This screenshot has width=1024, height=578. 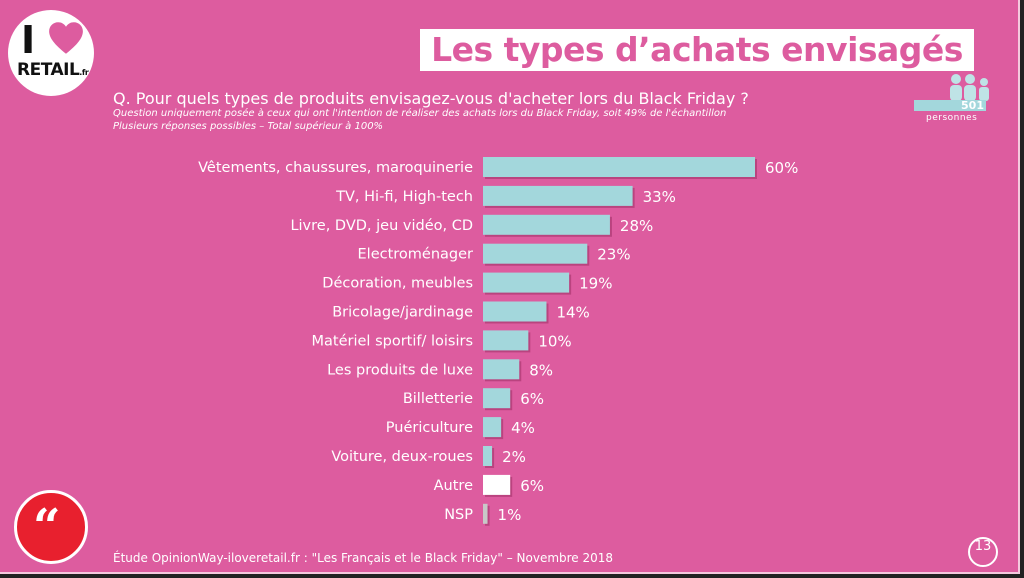 What do you see at coordinates (416, 255) in the screenshot?
I see `category-label: Electroménager` at bounding box center [416, 255].